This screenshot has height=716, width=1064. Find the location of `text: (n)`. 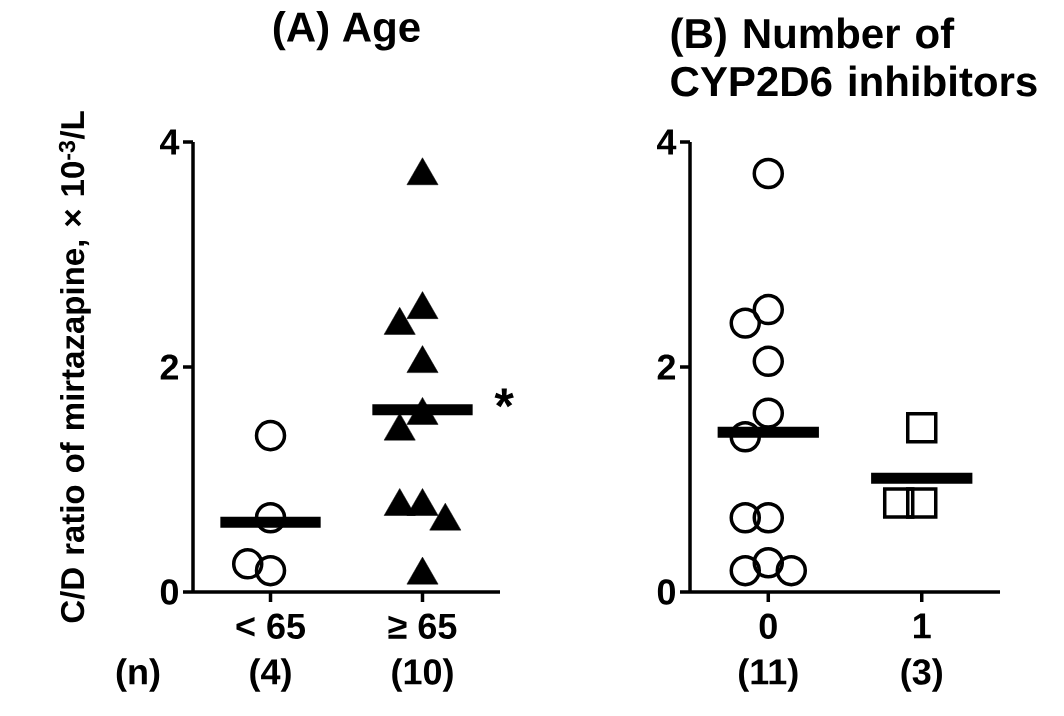

text: (n) is located at coordinates (138, 675).